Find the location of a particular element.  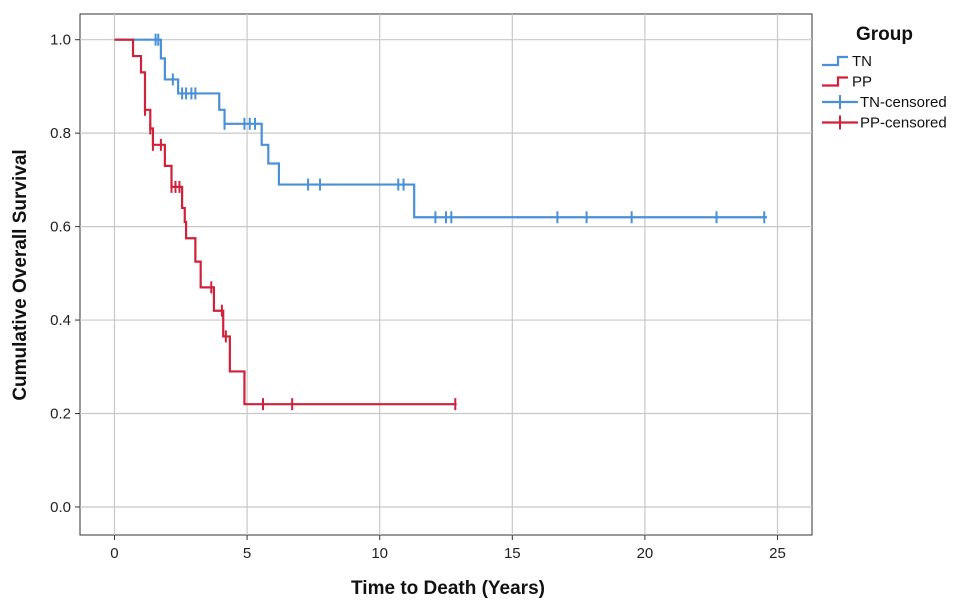

legend-swatch-tn is located at coordinates (835, 61).